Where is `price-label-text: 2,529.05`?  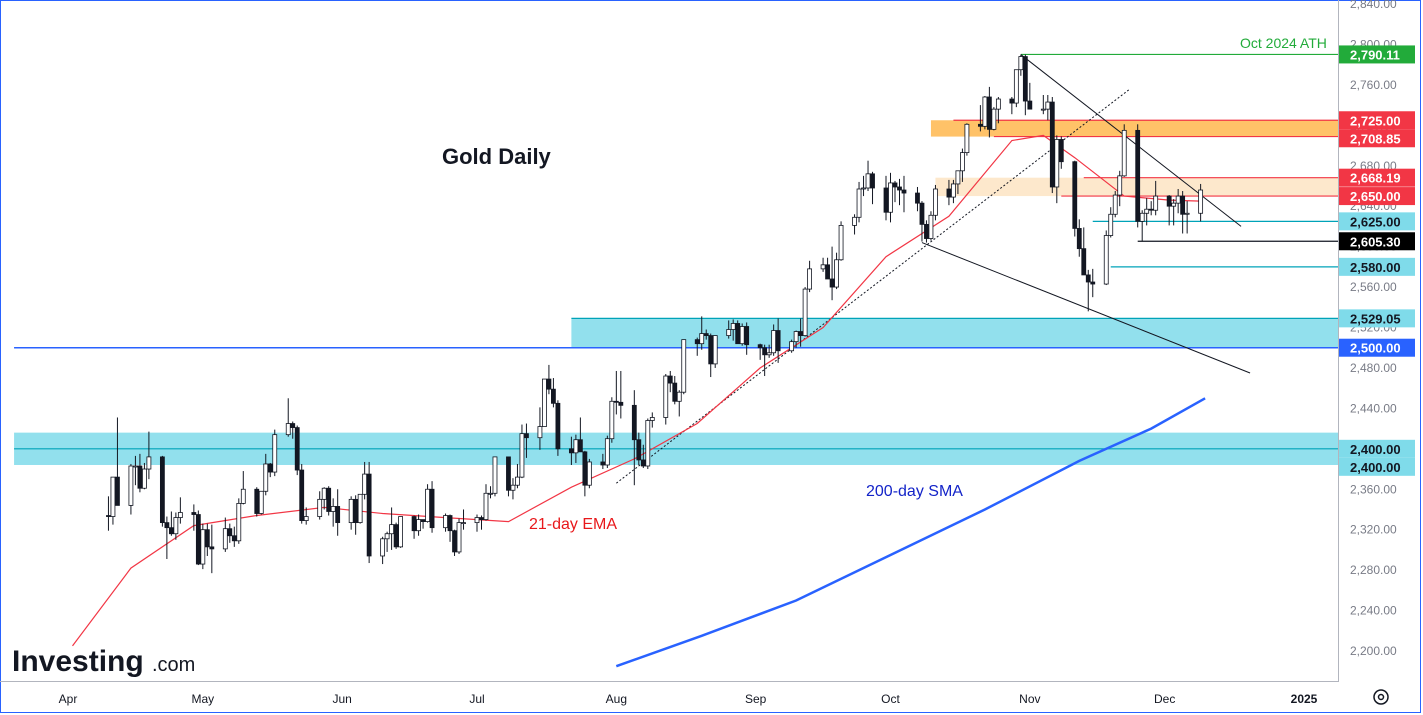 price-label-text: 2,529.05 is located at coordinates (1375, 318).